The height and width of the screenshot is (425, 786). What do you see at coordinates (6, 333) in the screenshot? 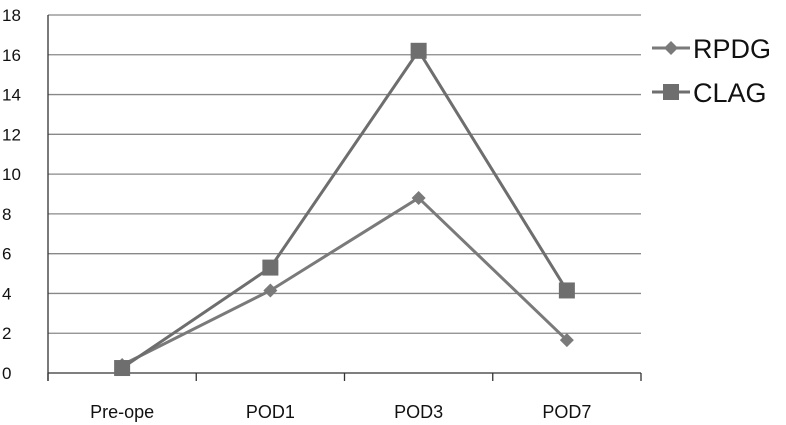
I see `y-tick-label: 2` at bounding box center [6, 333].